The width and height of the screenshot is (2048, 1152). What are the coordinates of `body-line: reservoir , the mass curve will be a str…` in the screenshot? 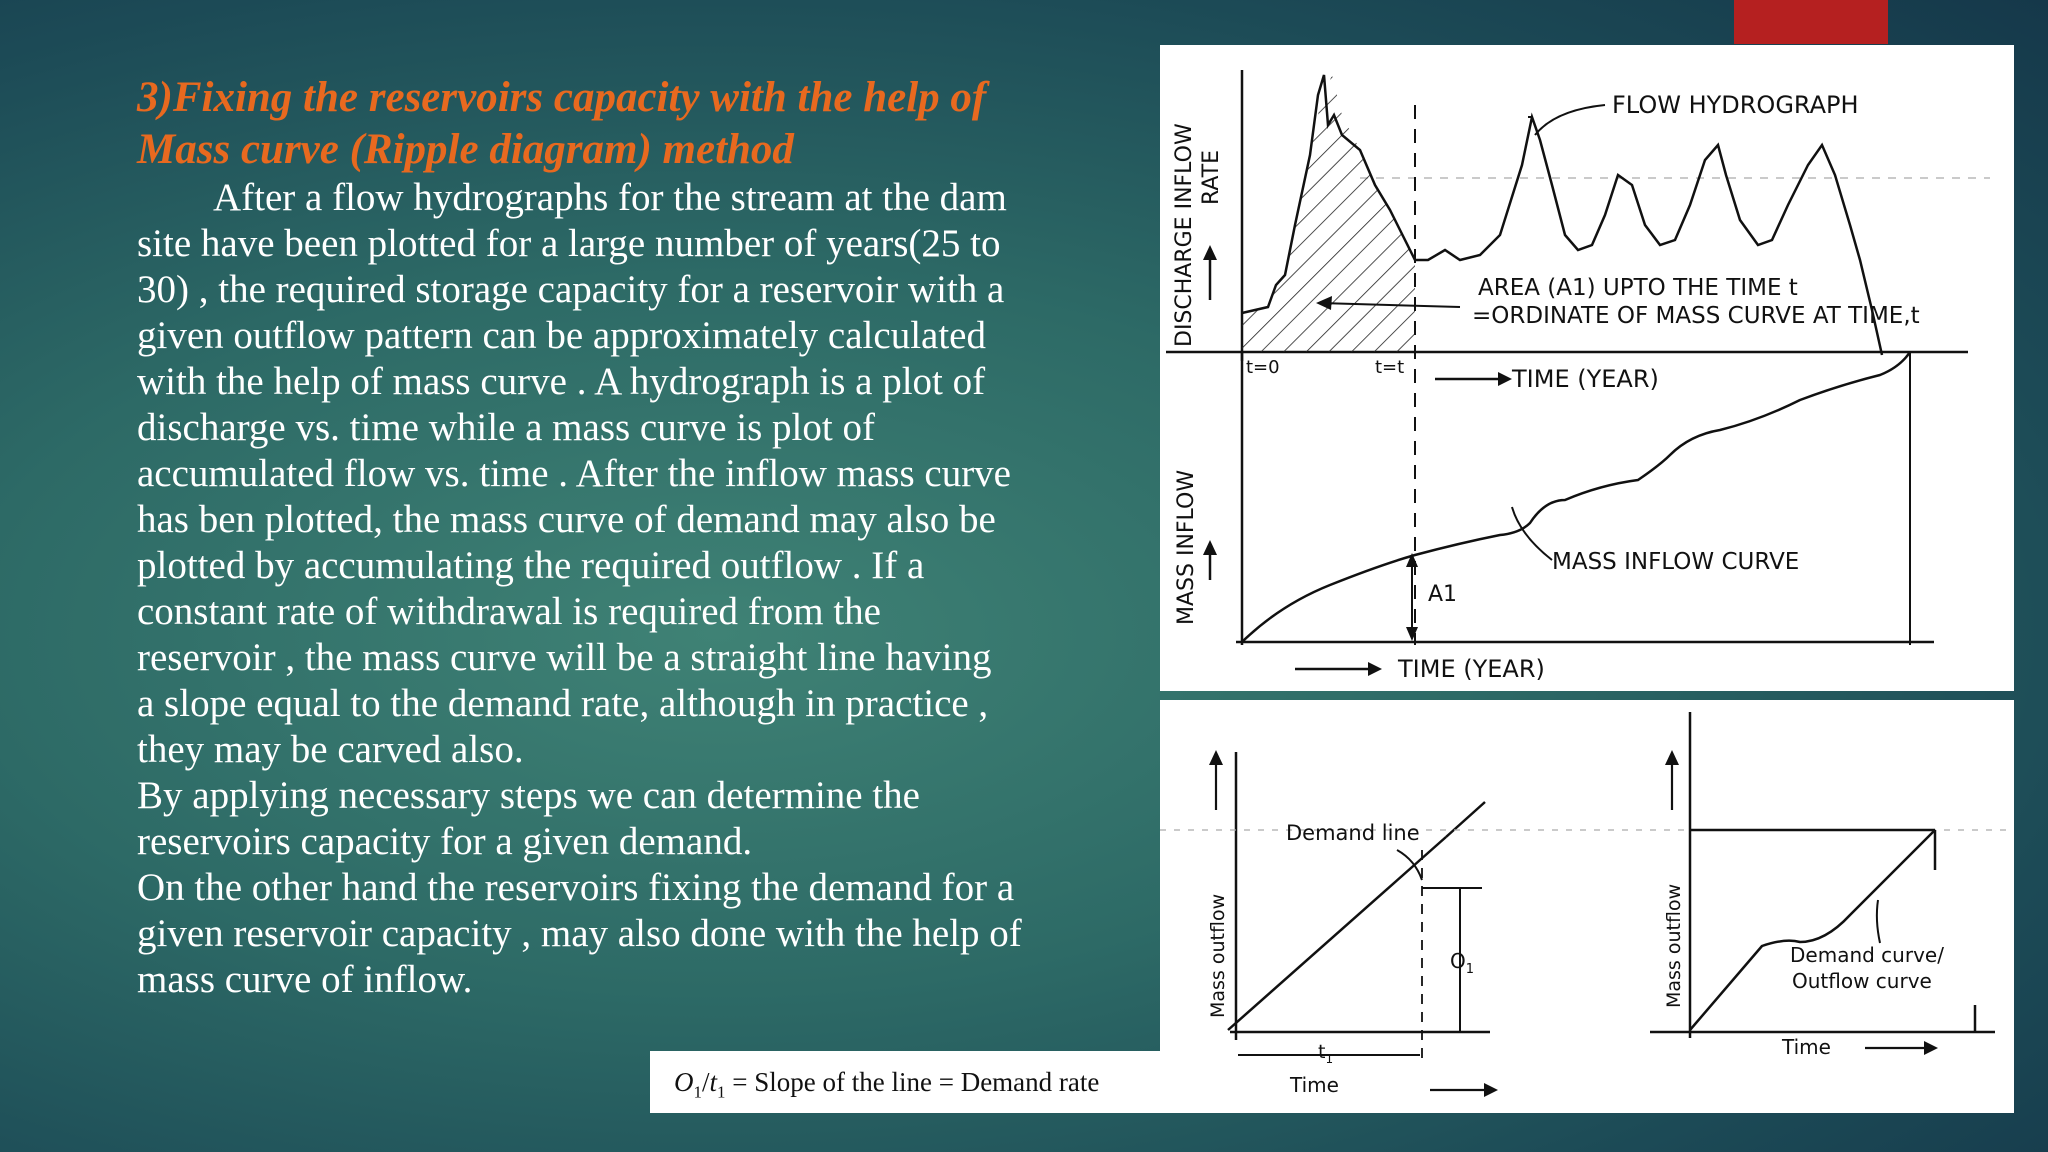 It's located at (564, 657).